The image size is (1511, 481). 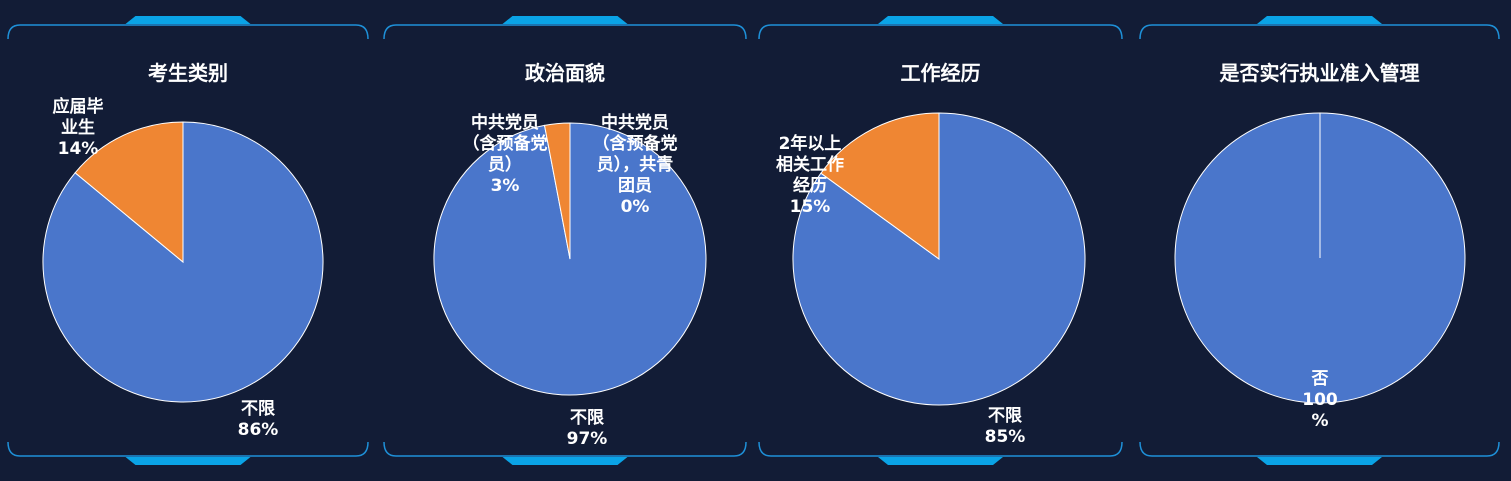 What do you see at coordinates (941, 73) in the screenshot?
I see `chart-title: 工作经历` at bounding box center [941, 73].